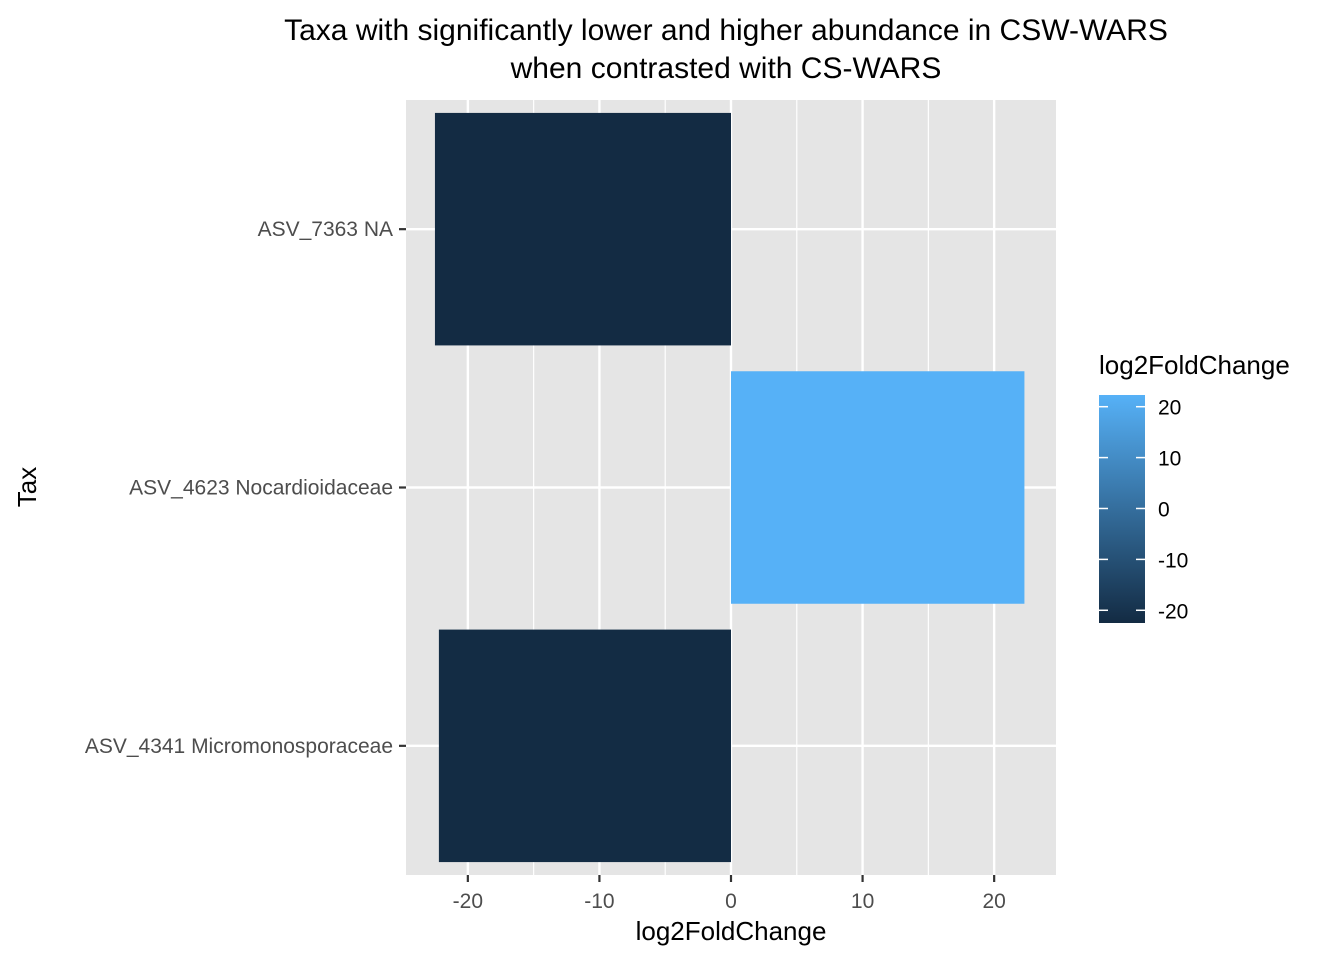 The image size is (1344, 960). I want to click on x-axis: -20 -10 0 10 20, so click(729, 894).